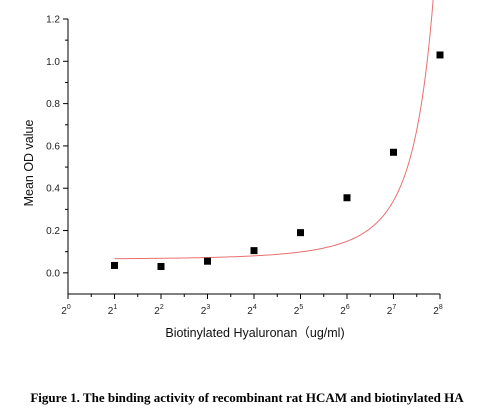  Describe the element at coordinates (53, 20) in the screenshot. I see `y-tick-label: 1.2` at that location.